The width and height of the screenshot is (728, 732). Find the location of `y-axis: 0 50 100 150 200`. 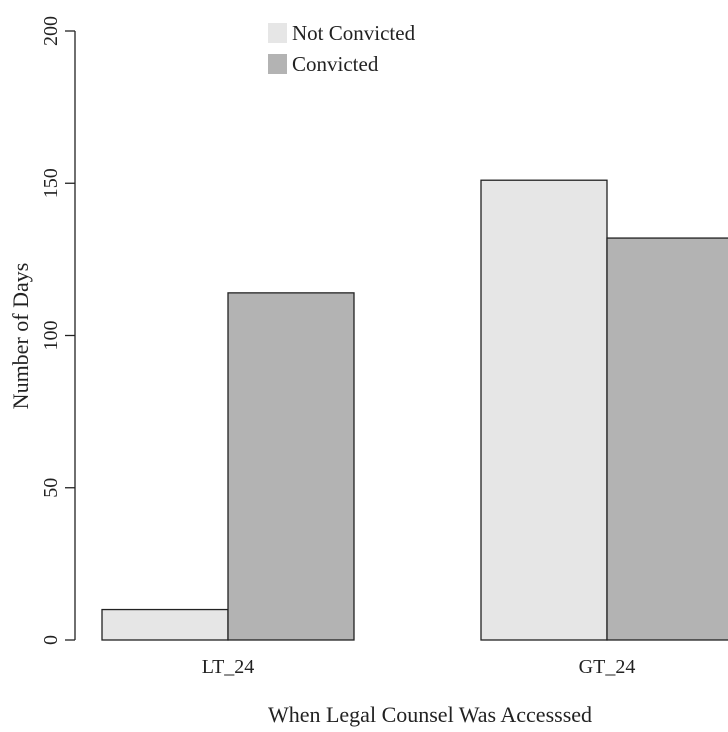

y-axis: 0 50 100 150 200 is located at coordinates (58, 330).